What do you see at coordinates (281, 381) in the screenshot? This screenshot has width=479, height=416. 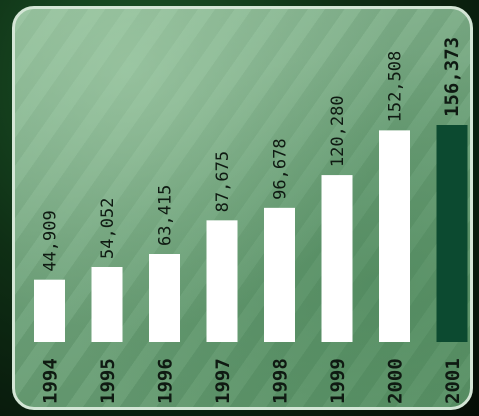 I see `year-label-1998: 1998` at bounding box center [281, 381].